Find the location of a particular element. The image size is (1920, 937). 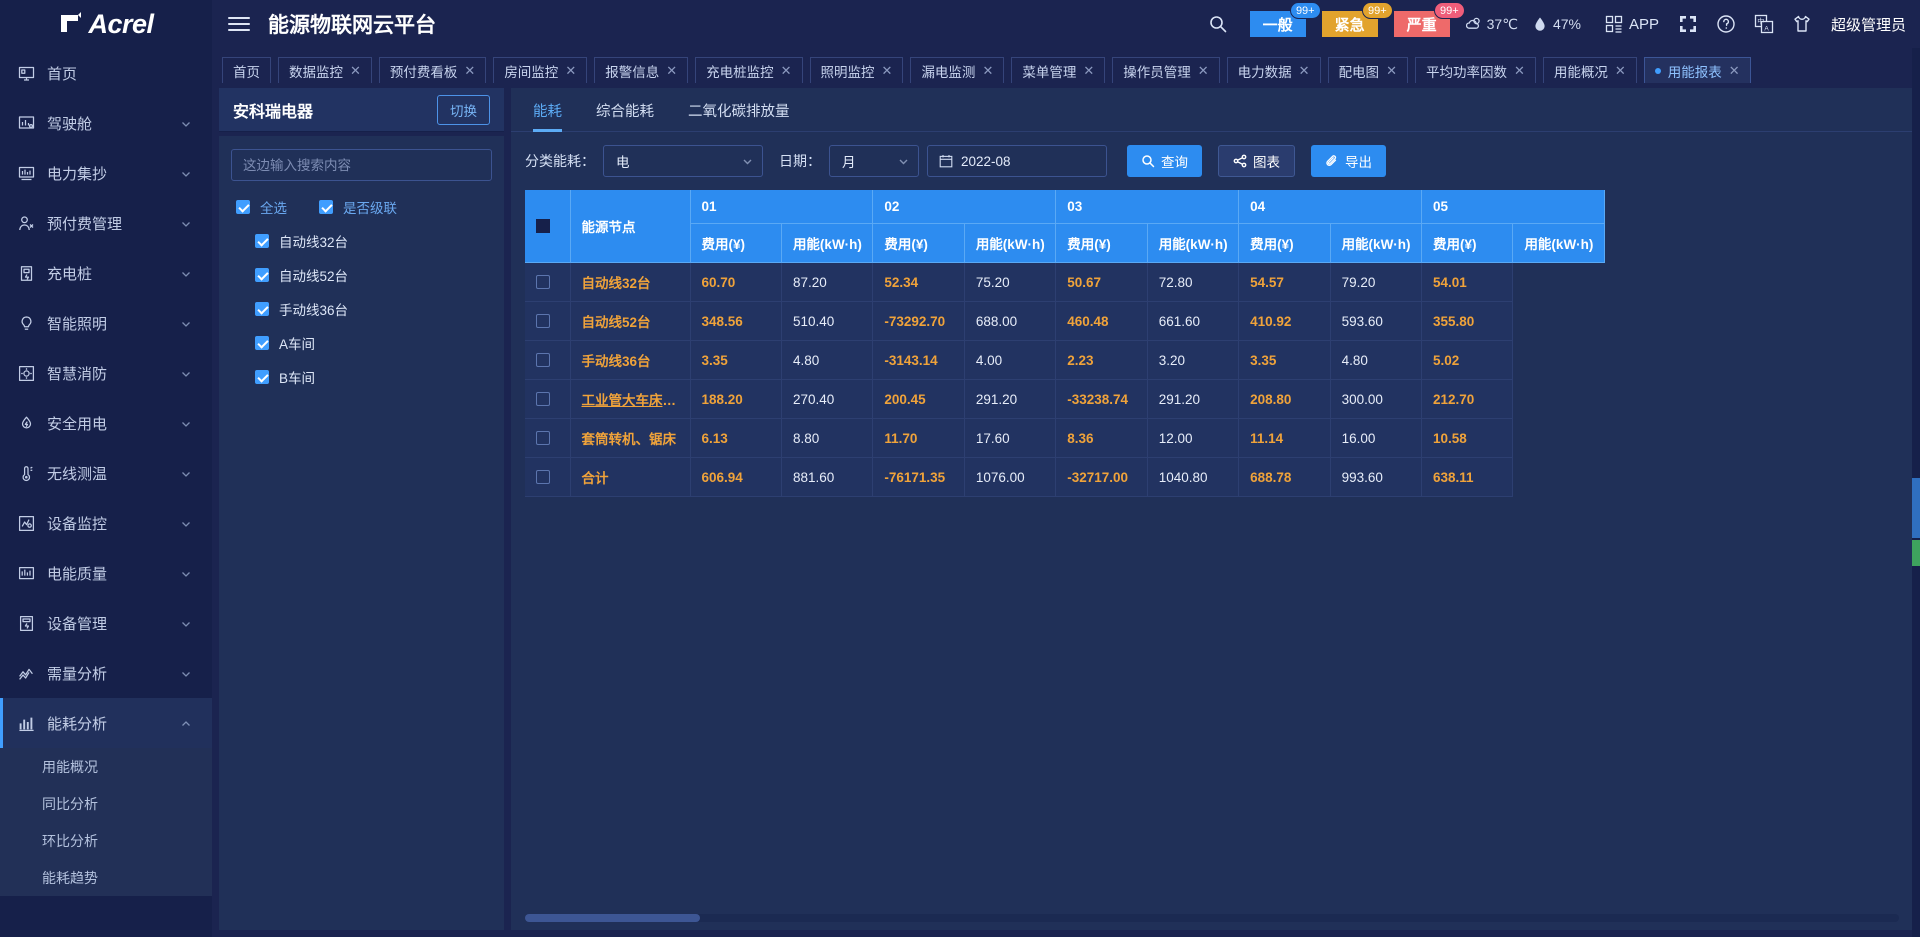

tree-node-0: 自动线32台 is located at coordinates (361, 241).